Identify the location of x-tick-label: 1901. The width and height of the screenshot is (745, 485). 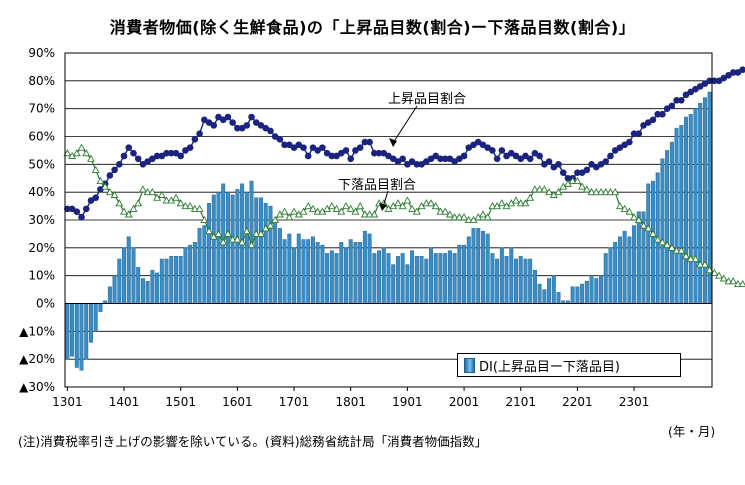
(407, 402).